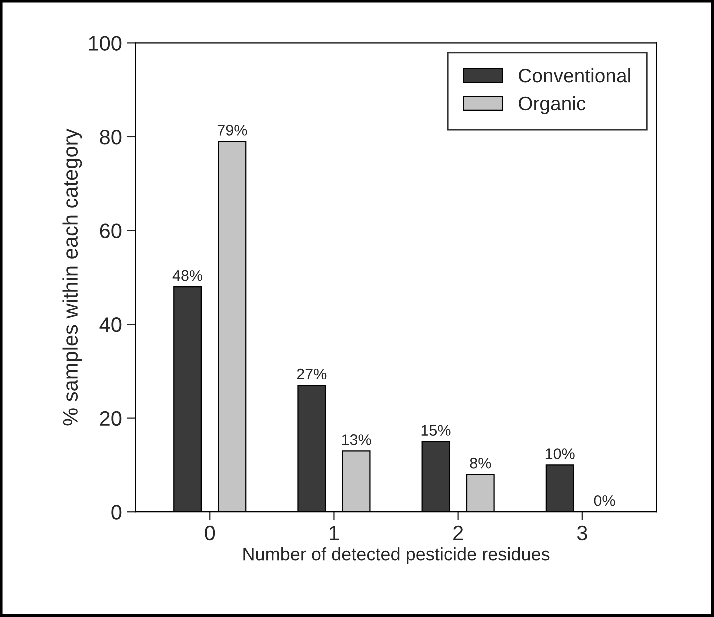 This screenshot has height=617, width=714. I want to click on data-label: 10%, so click(560, 454).